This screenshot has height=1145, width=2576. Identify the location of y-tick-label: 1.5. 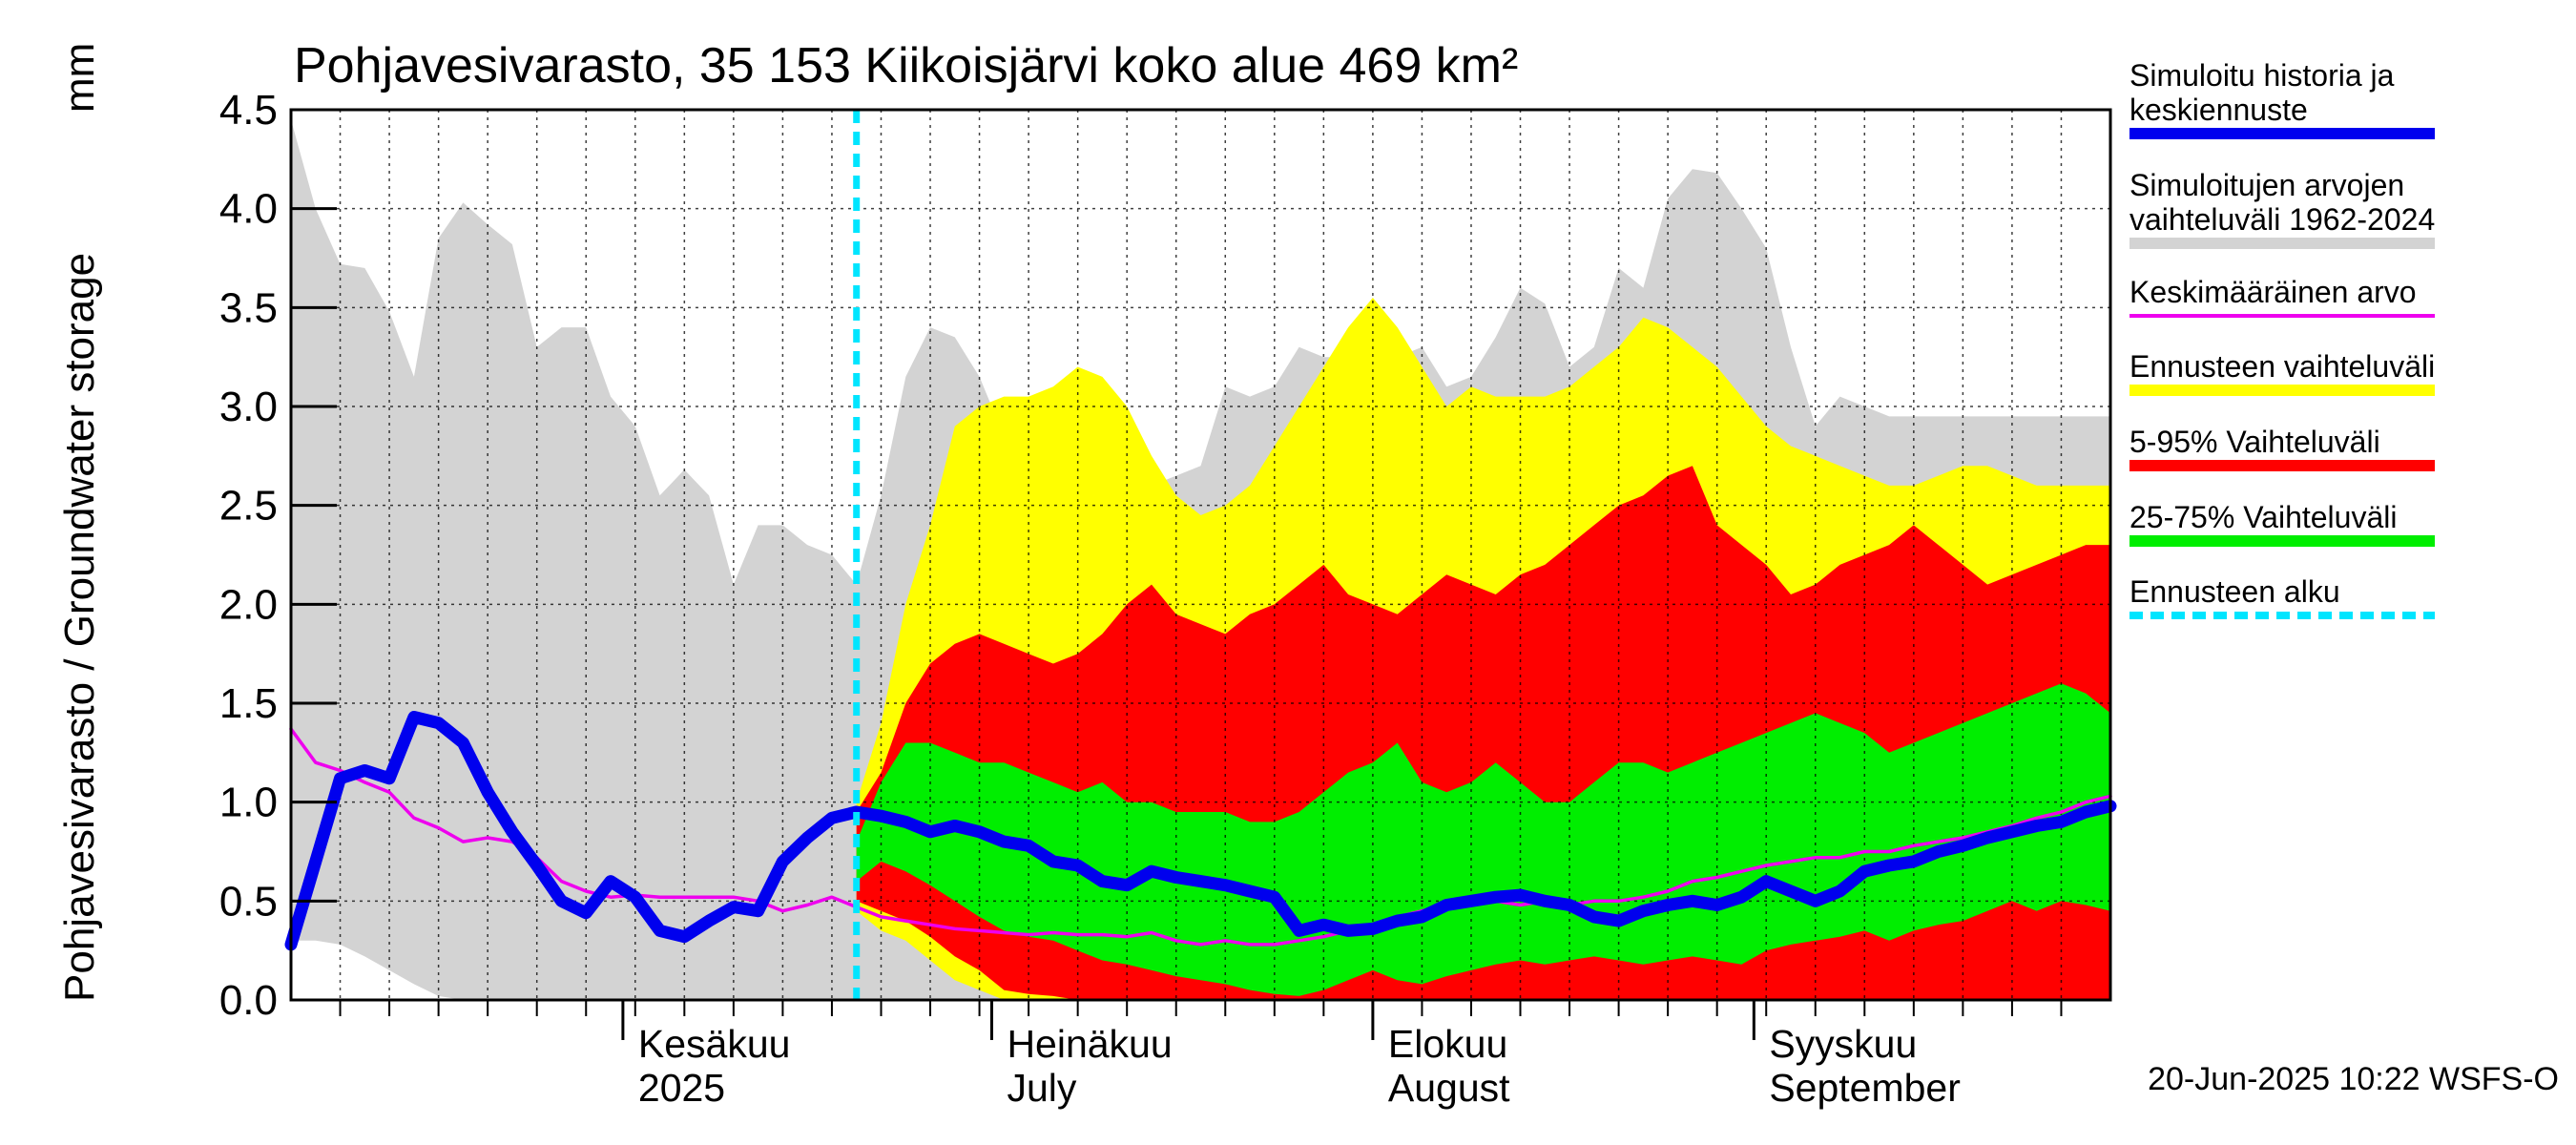
(248, 704).